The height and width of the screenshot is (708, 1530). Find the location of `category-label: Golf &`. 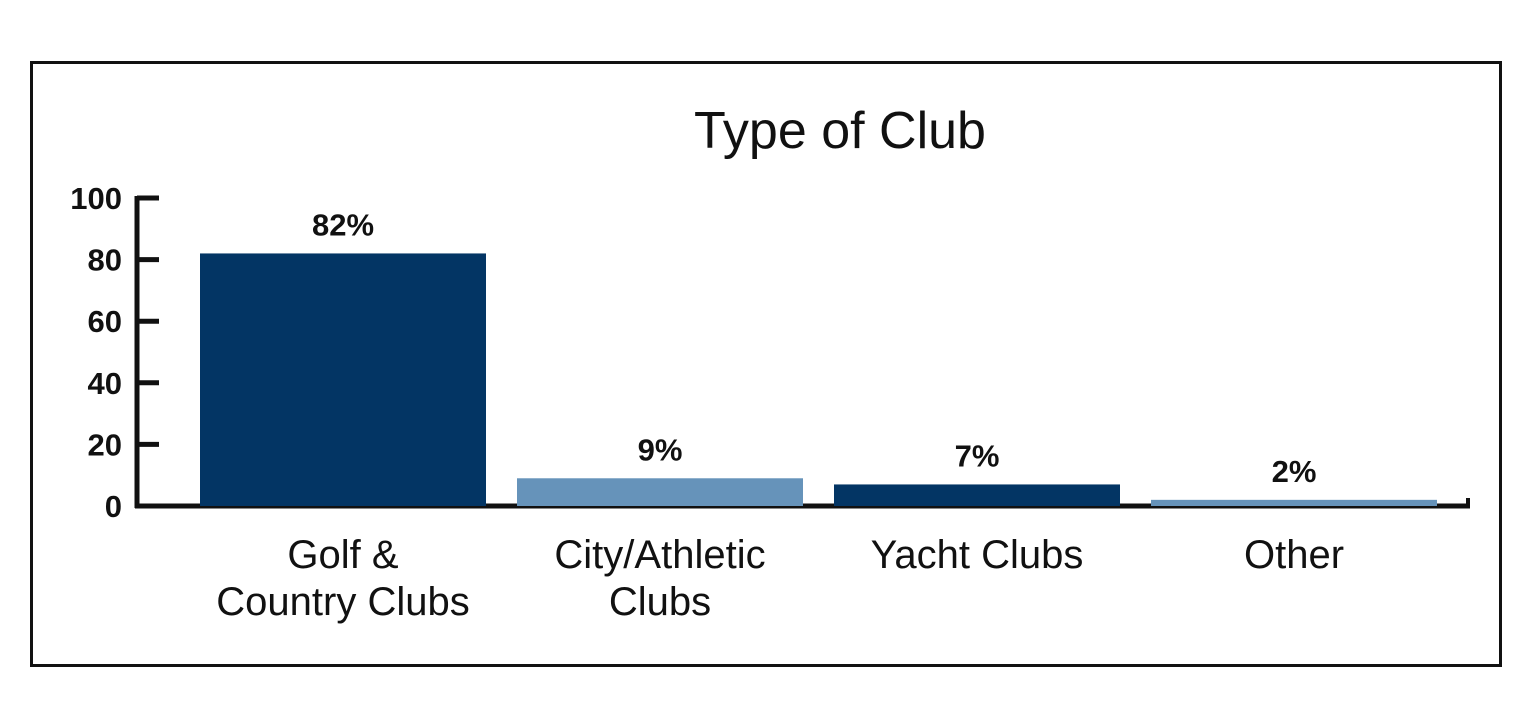

category-label: Golf & is located at coordinates (342, 555).